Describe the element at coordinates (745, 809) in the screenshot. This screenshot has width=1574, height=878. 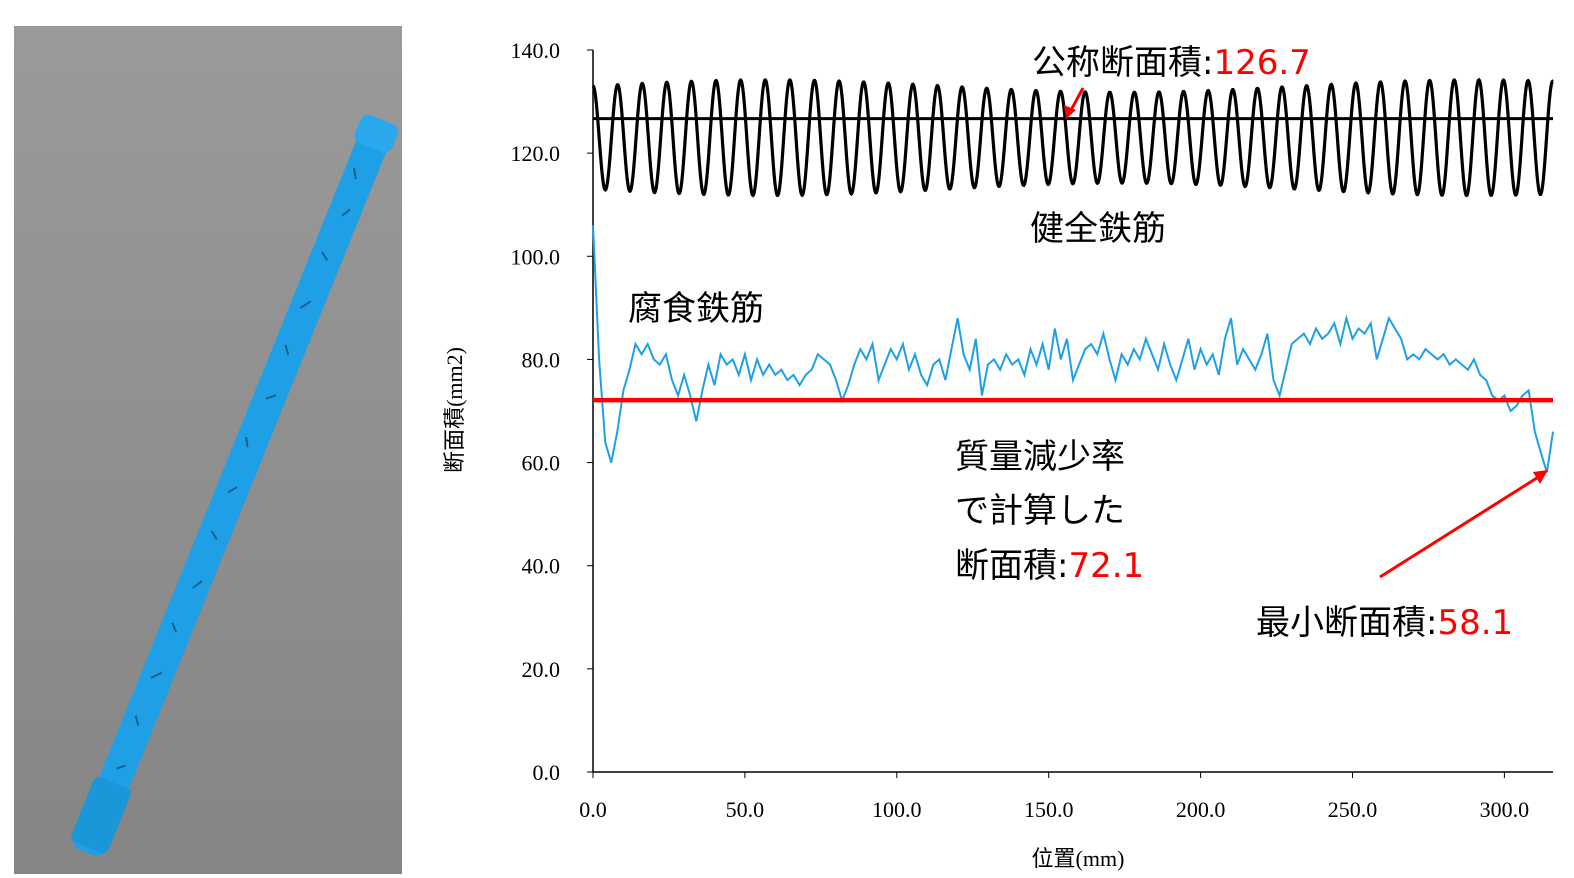
I see `x-tick-label: 50.0` at that location.